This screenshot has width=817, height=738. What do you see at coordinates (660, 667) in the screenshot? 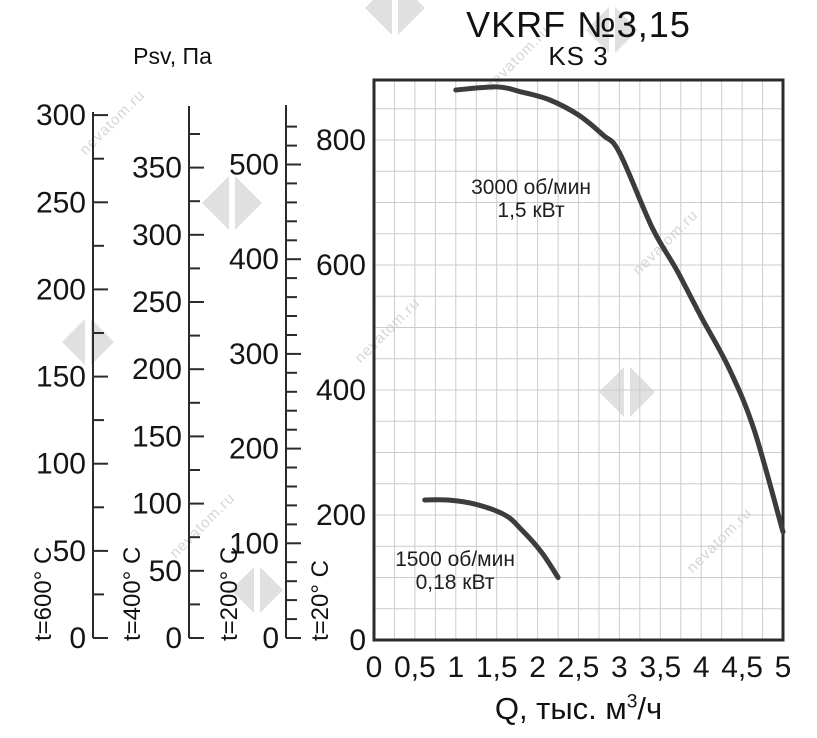
I see `x-tick-label: 3,5` at bounding box center [660, 667].